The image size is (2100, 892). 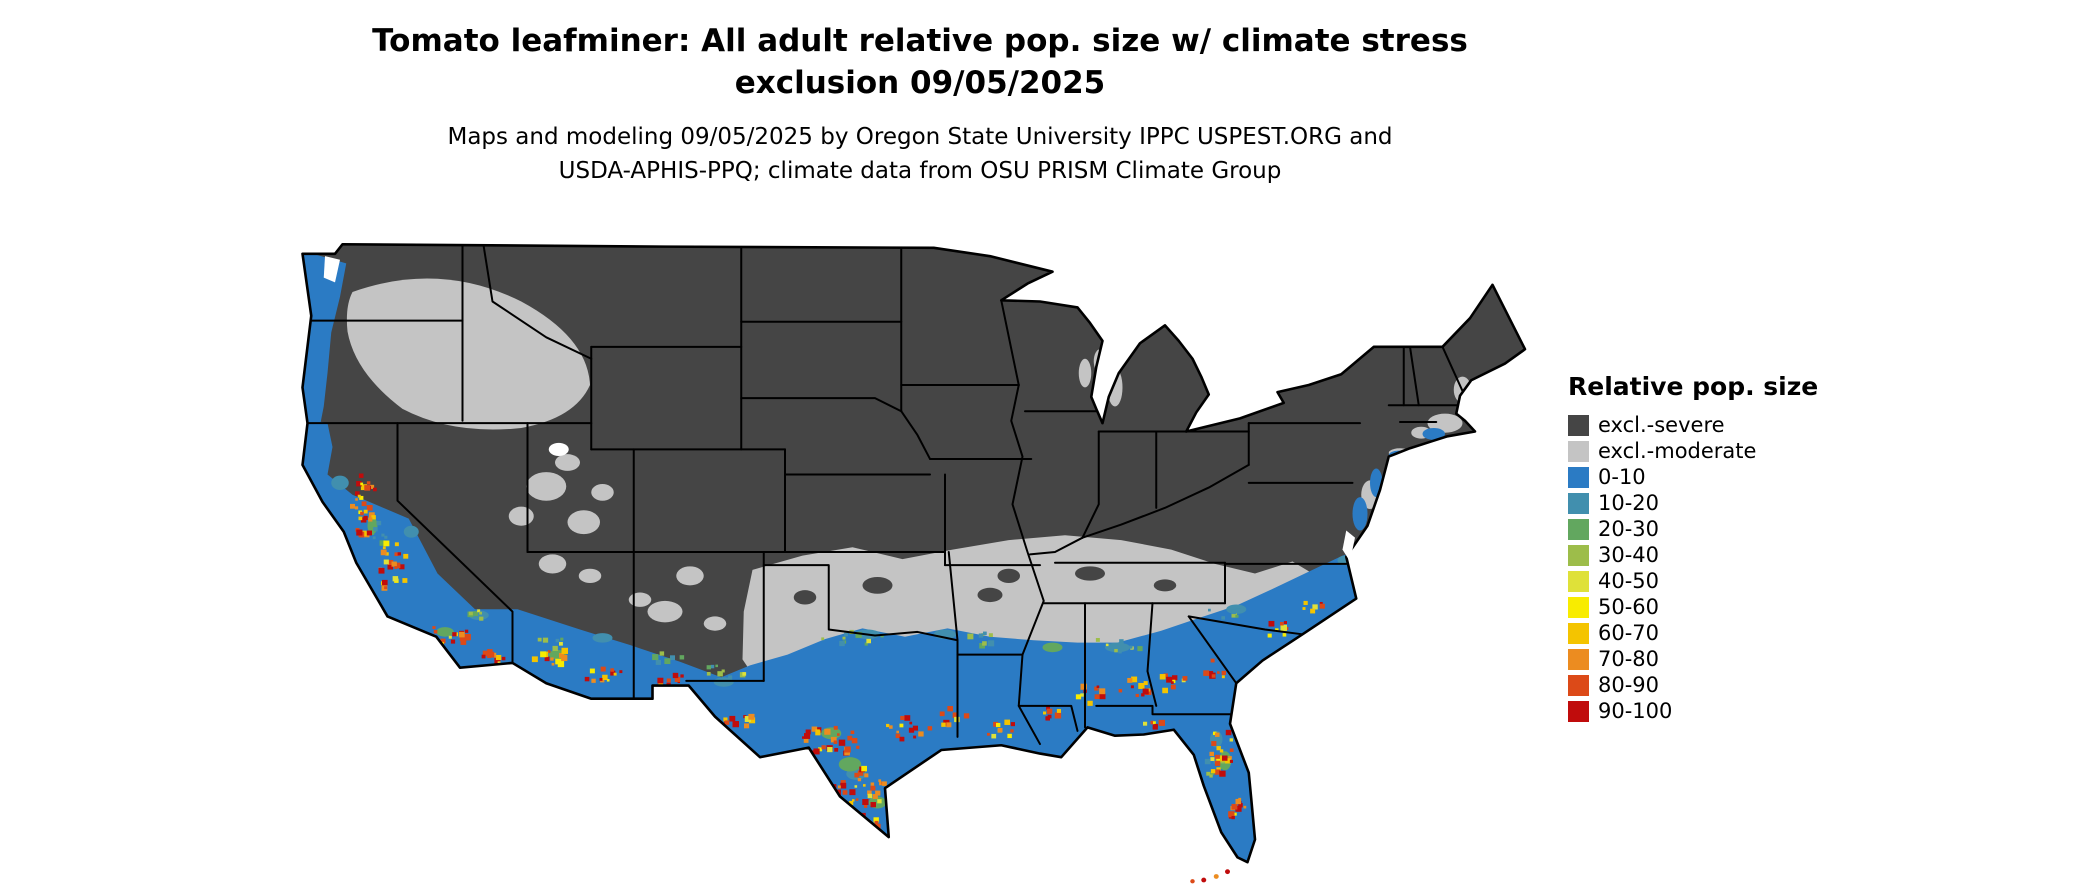 I want to click on legend-item: 60-70, so click(x=1698, y=633).